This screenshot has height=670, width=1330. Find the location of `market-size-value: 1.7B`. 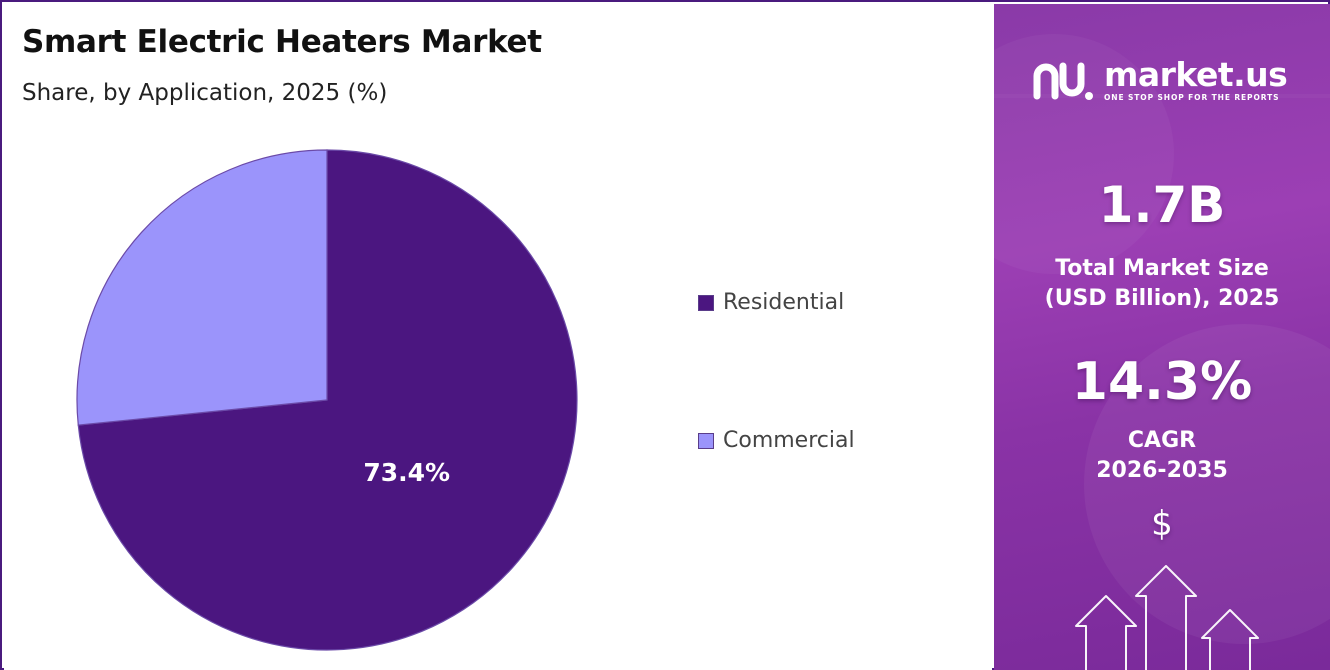

market-size-value: 1.7B is located at coordinates (1162, 205).